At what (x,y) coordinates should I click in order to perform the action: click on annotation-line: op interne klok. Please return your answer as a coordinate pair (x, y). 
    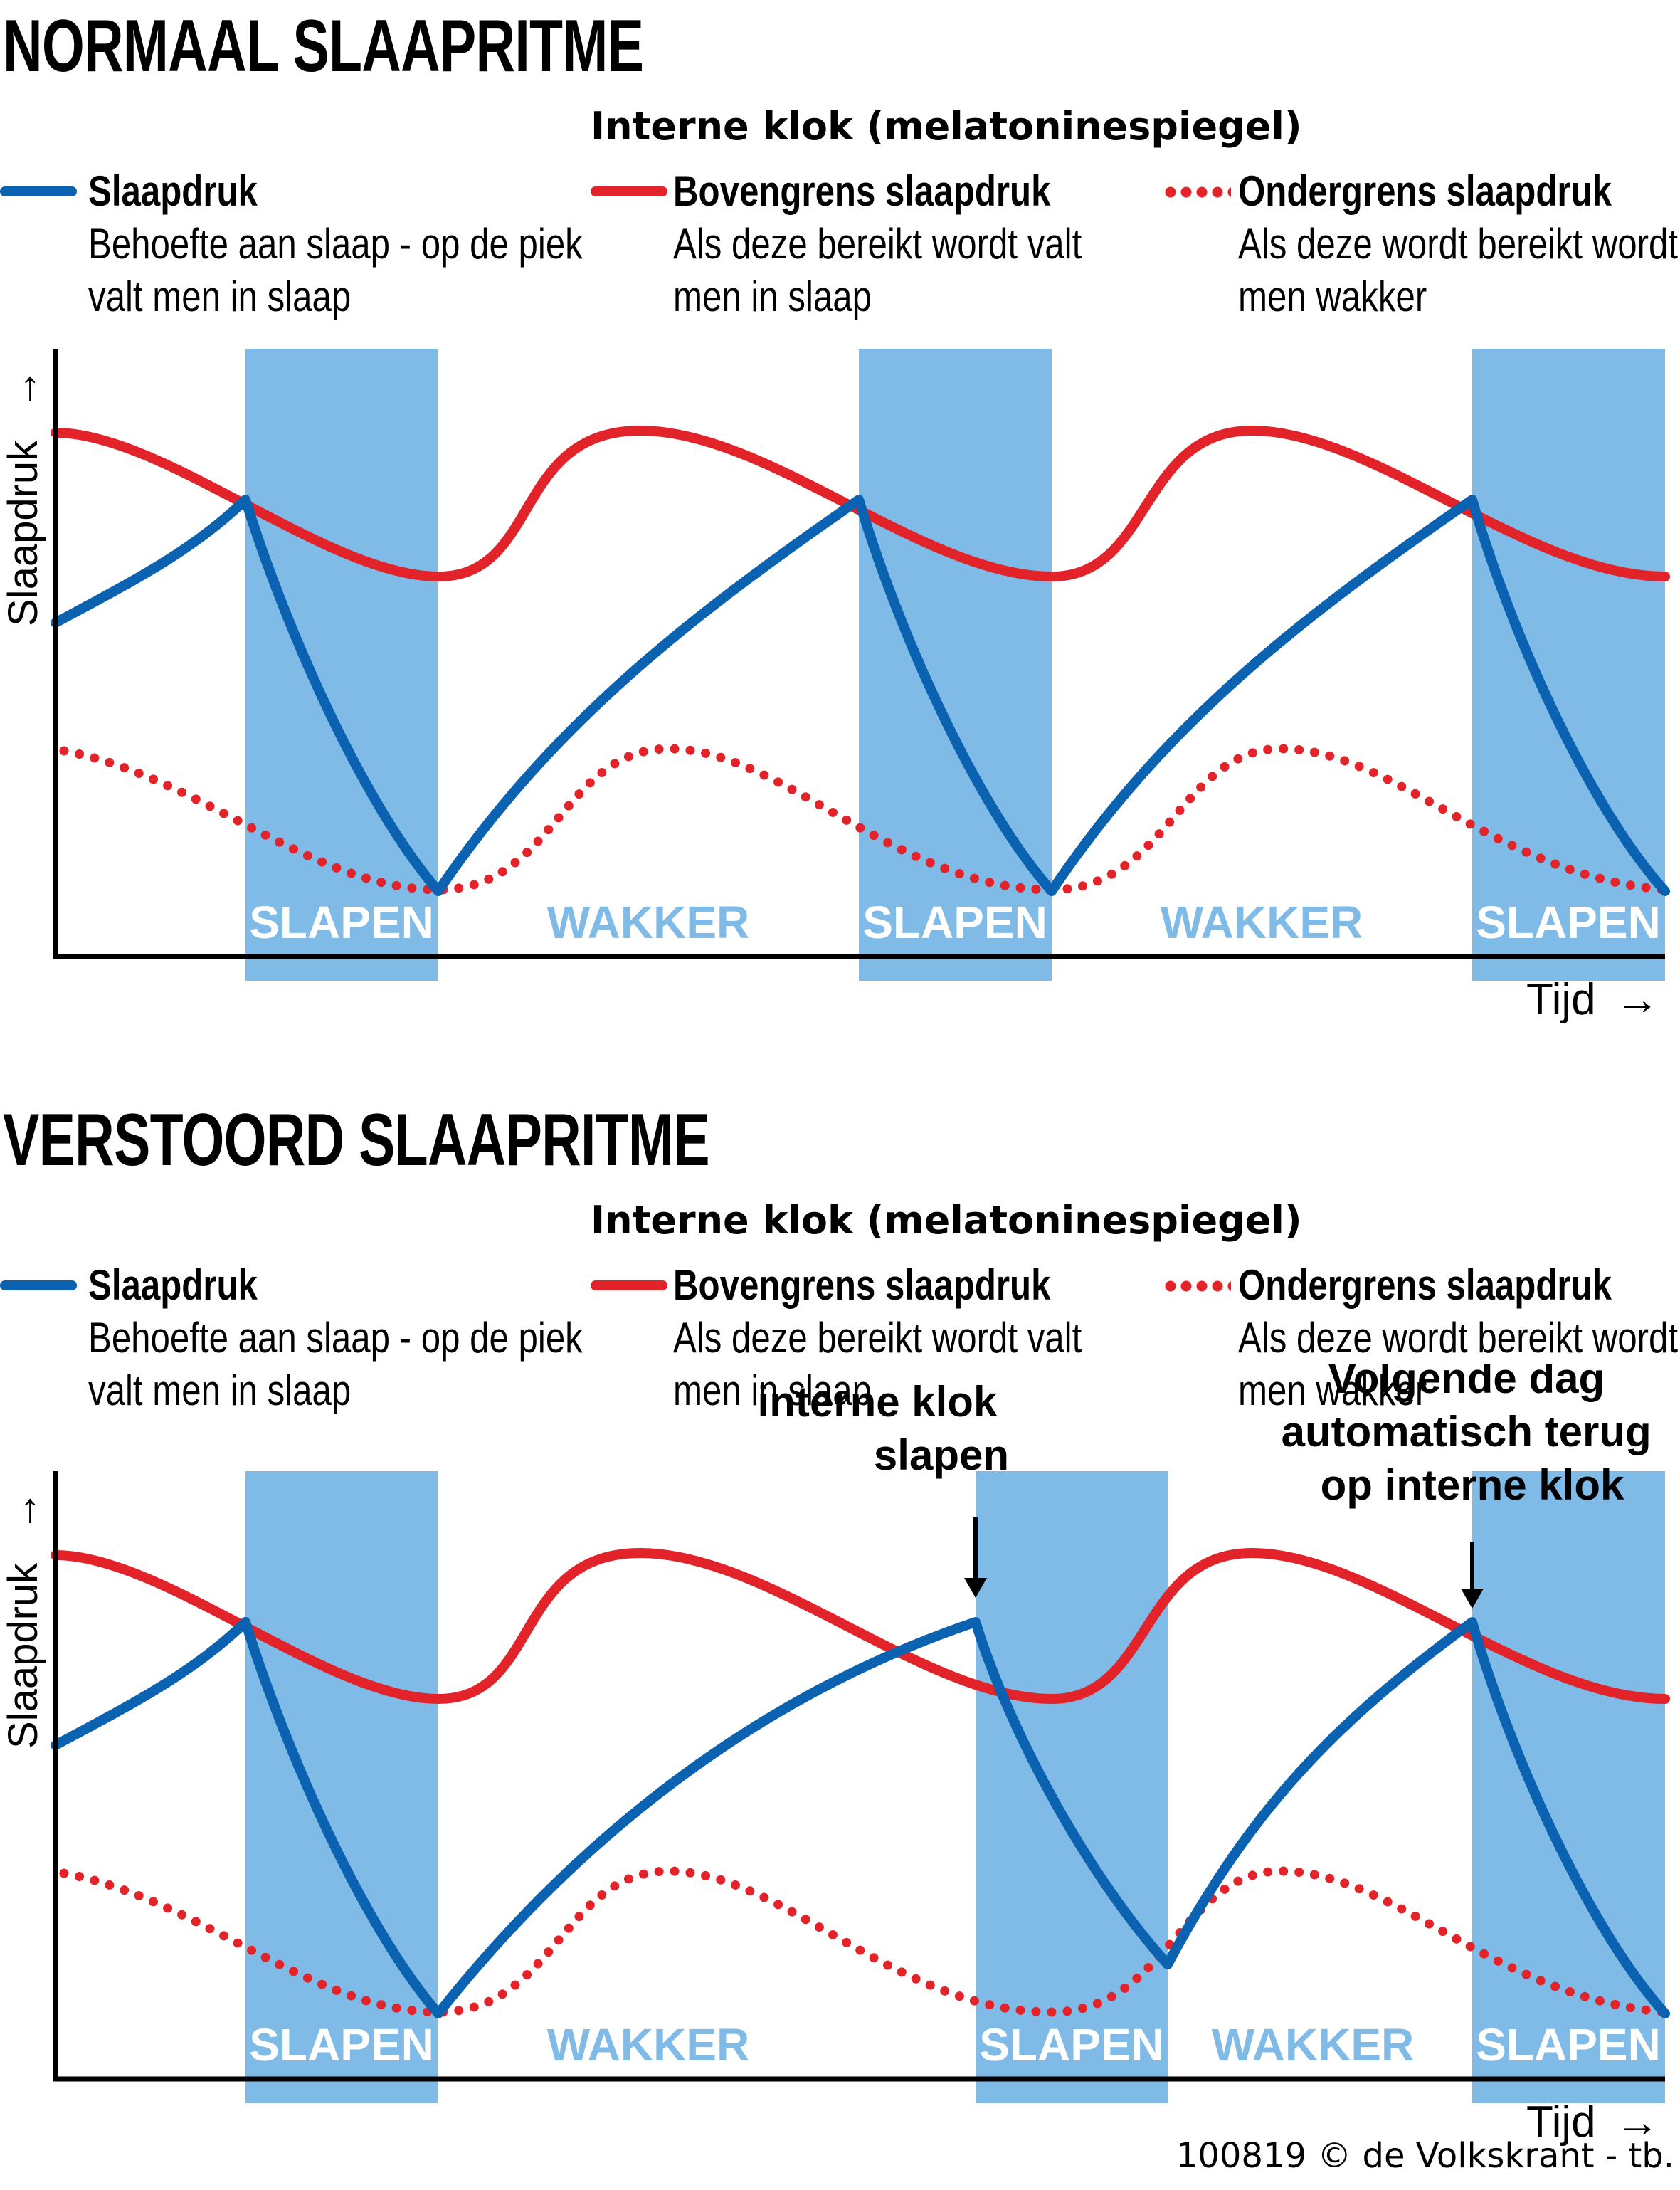
    Looking at the image, I should click on (1472, 1485).